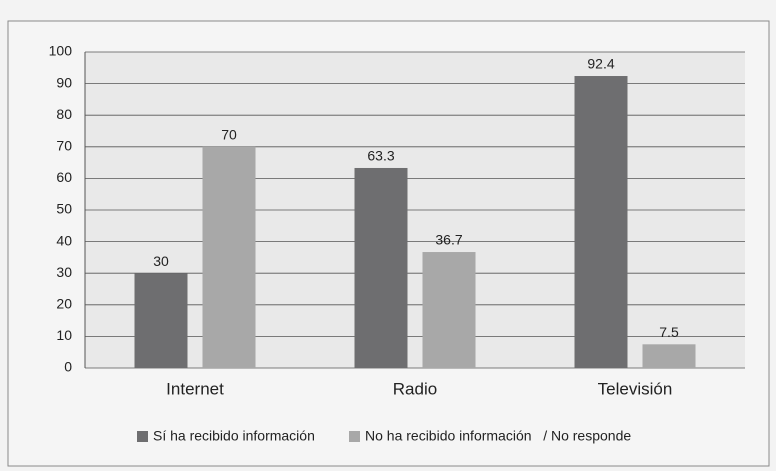  What do you see at coordinates (448, 240) in the screenshot?
I see `data-label: 36.7` at bounding box center [448, 240].